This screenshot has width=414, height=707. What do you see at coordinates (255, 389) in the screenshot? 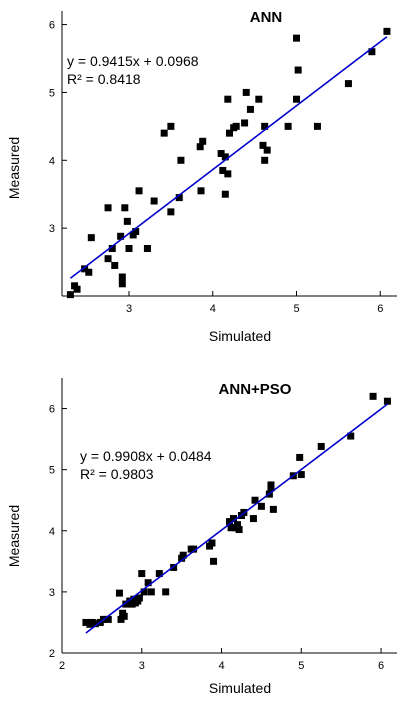
I see `chart-ann-pso-title: ANN+PSO` at bounding box center [255, 389].